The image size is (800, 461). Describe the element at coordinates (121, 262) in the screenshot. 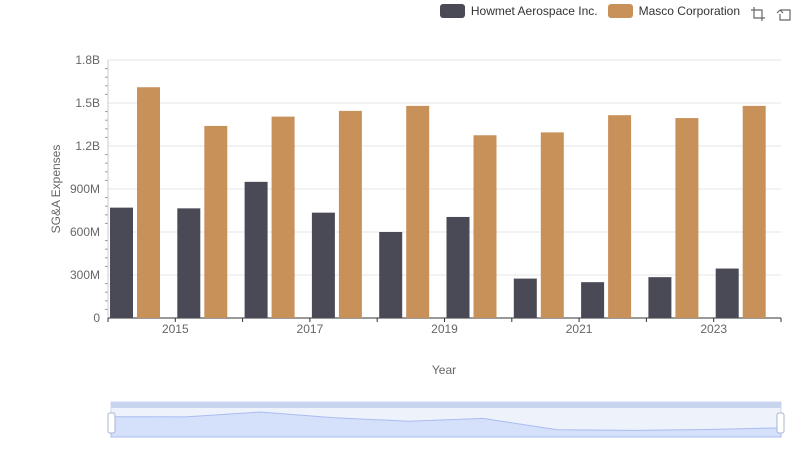

I see `bar-howmet-2014` at that location.